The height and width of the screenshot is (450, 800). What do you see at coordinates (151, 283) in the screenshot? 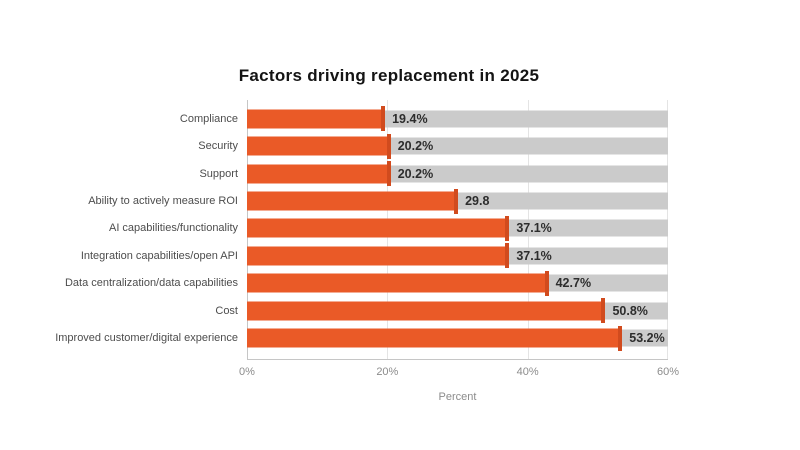
I see `category-label: Data centralization/data capabilities` at bounding box center [151, 283].